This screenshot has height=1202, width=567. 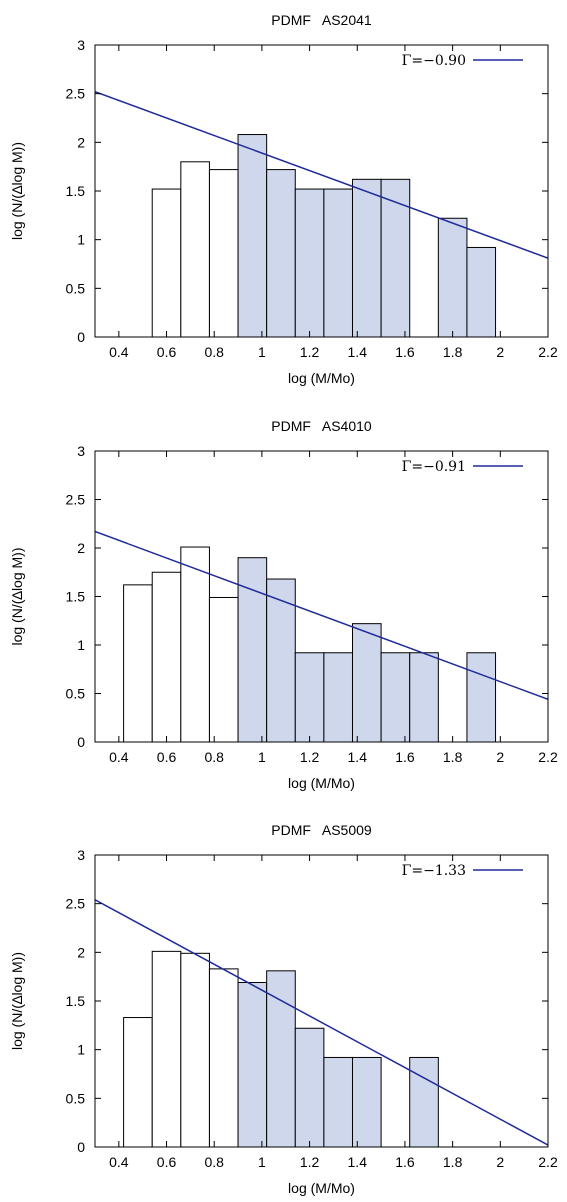 What do you see at coordinates (434, 61) in the screenshot?
I see `legend-entry-label: Γ=−0.90` at bounding box center [434, 61].